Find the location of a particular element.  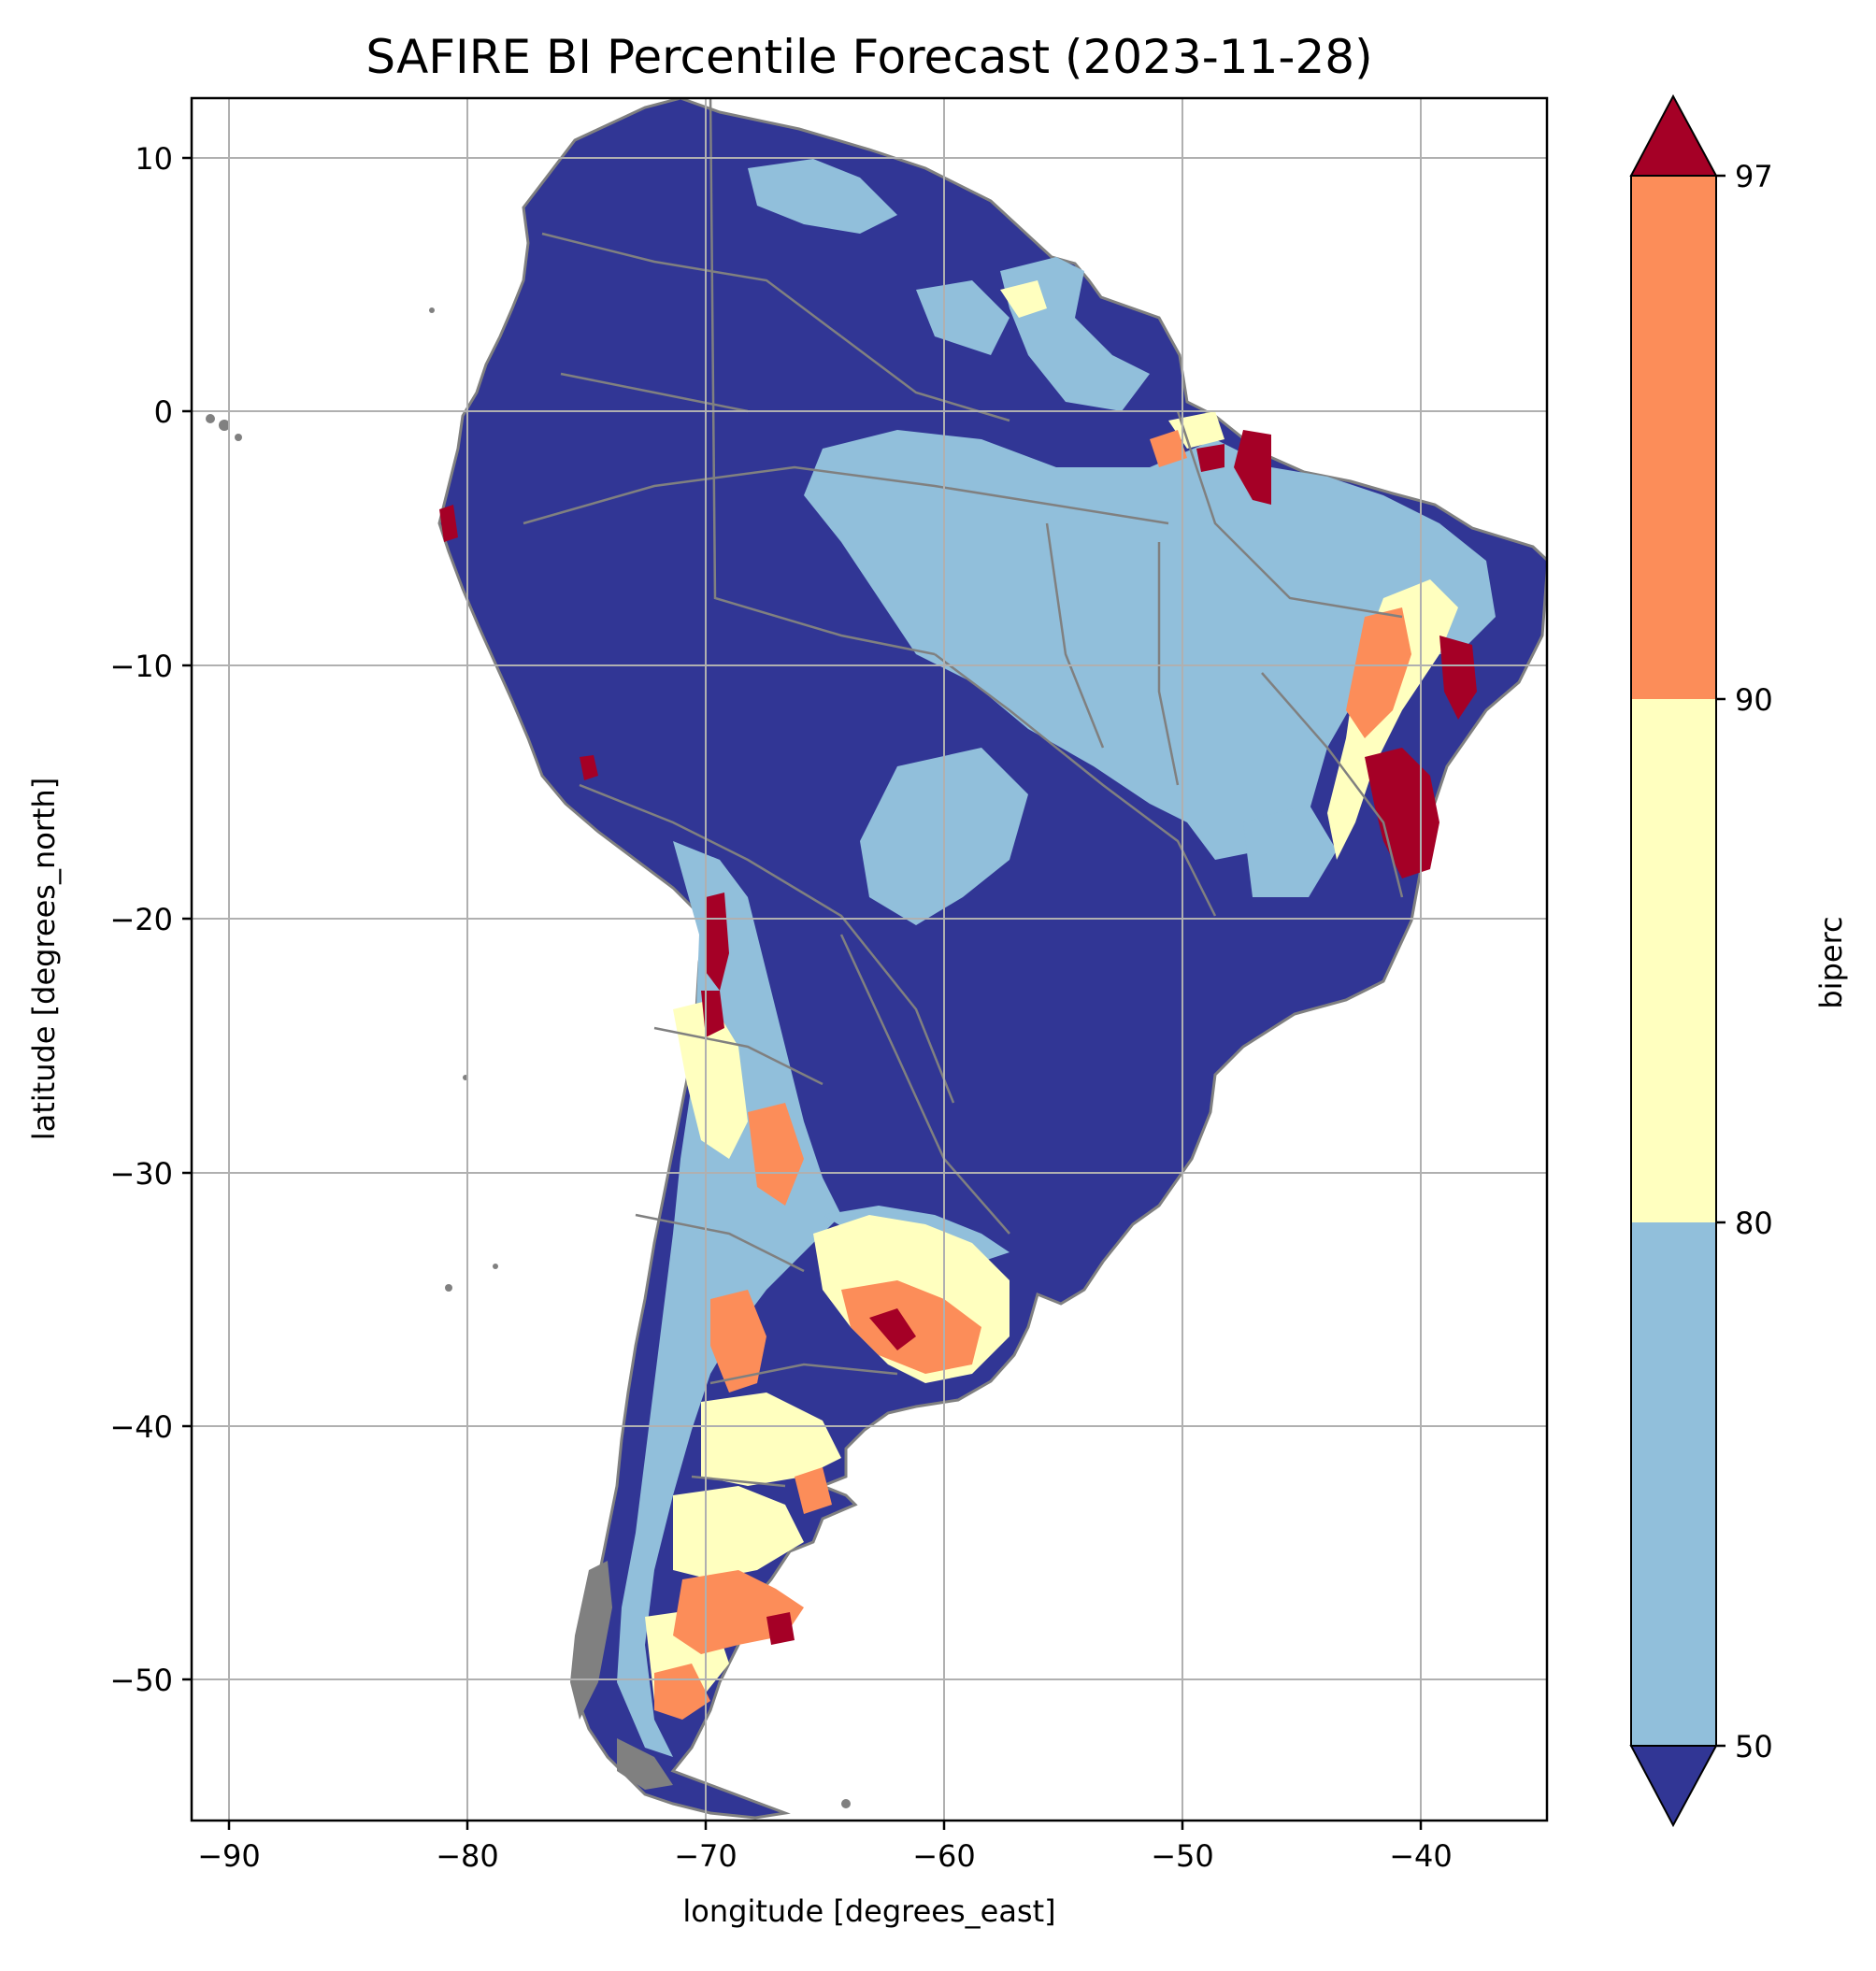

x-tick-label: −40 is located at coordinates (1421, 1856).